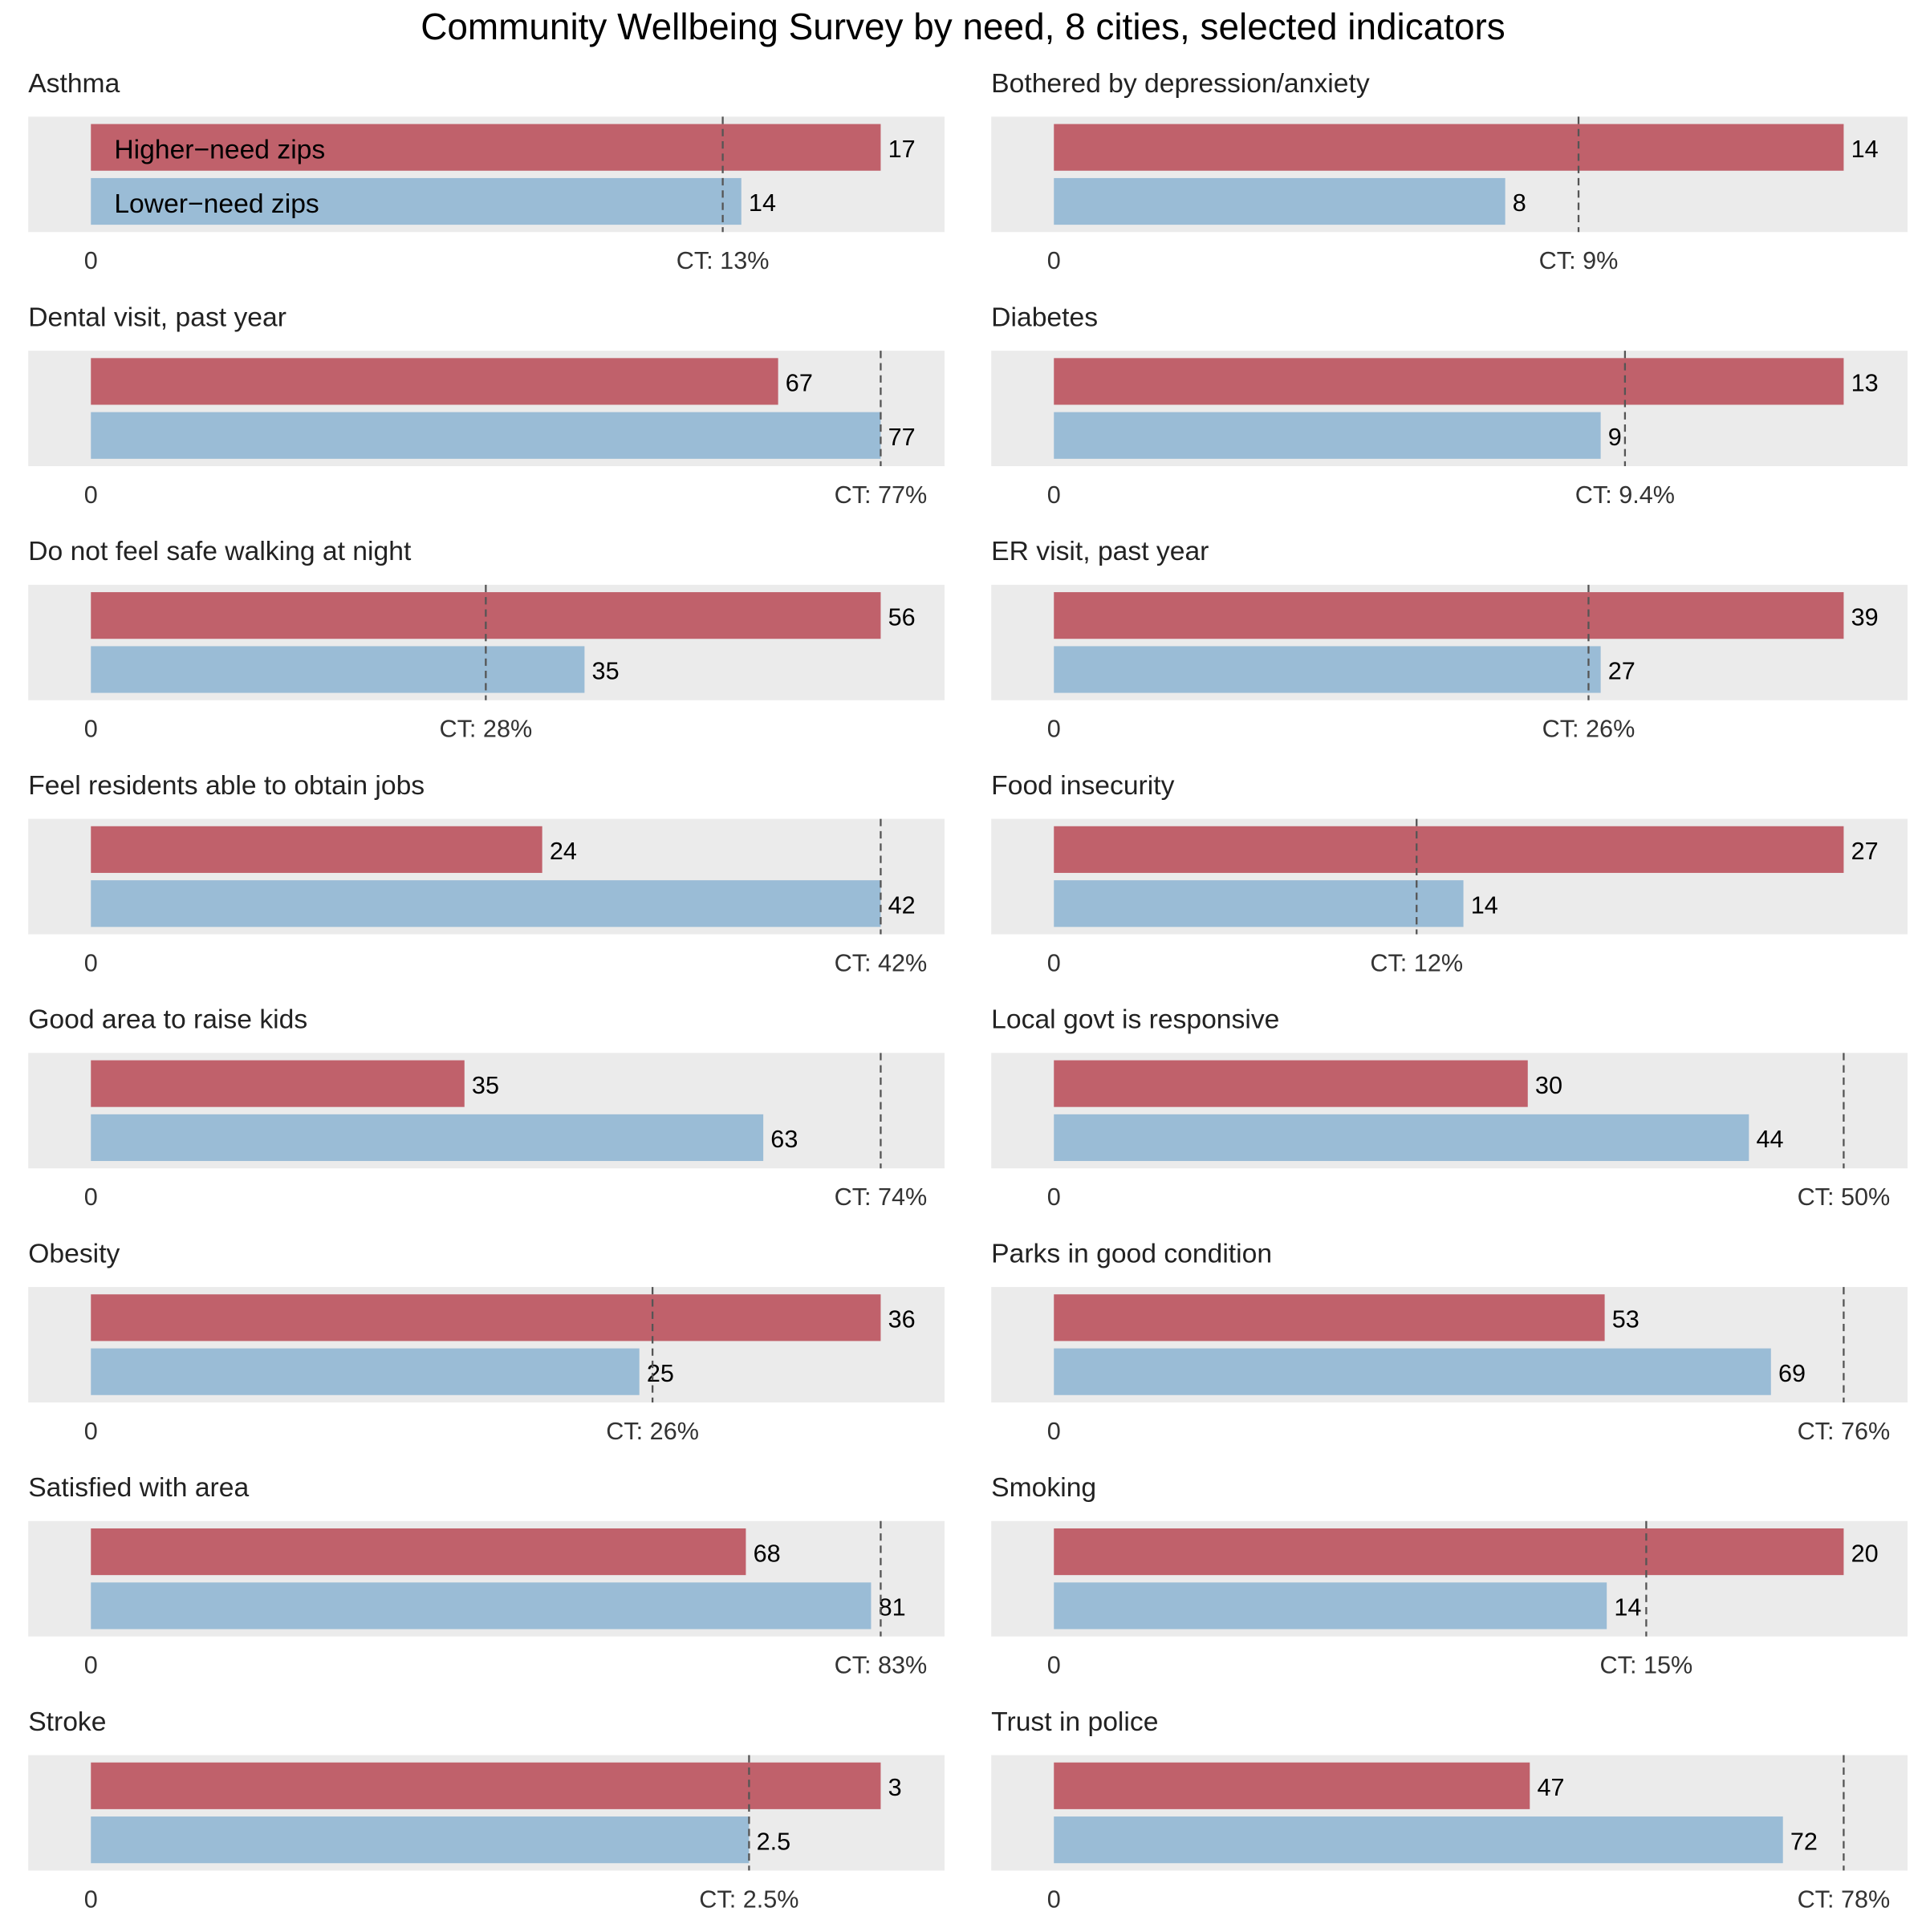 The width and height of the screenshot is (1926, 1932). Describe the element at coordinates (220, 551) in the screenshot. I see `panel-title: Do not feel safe walking at night` at that location.